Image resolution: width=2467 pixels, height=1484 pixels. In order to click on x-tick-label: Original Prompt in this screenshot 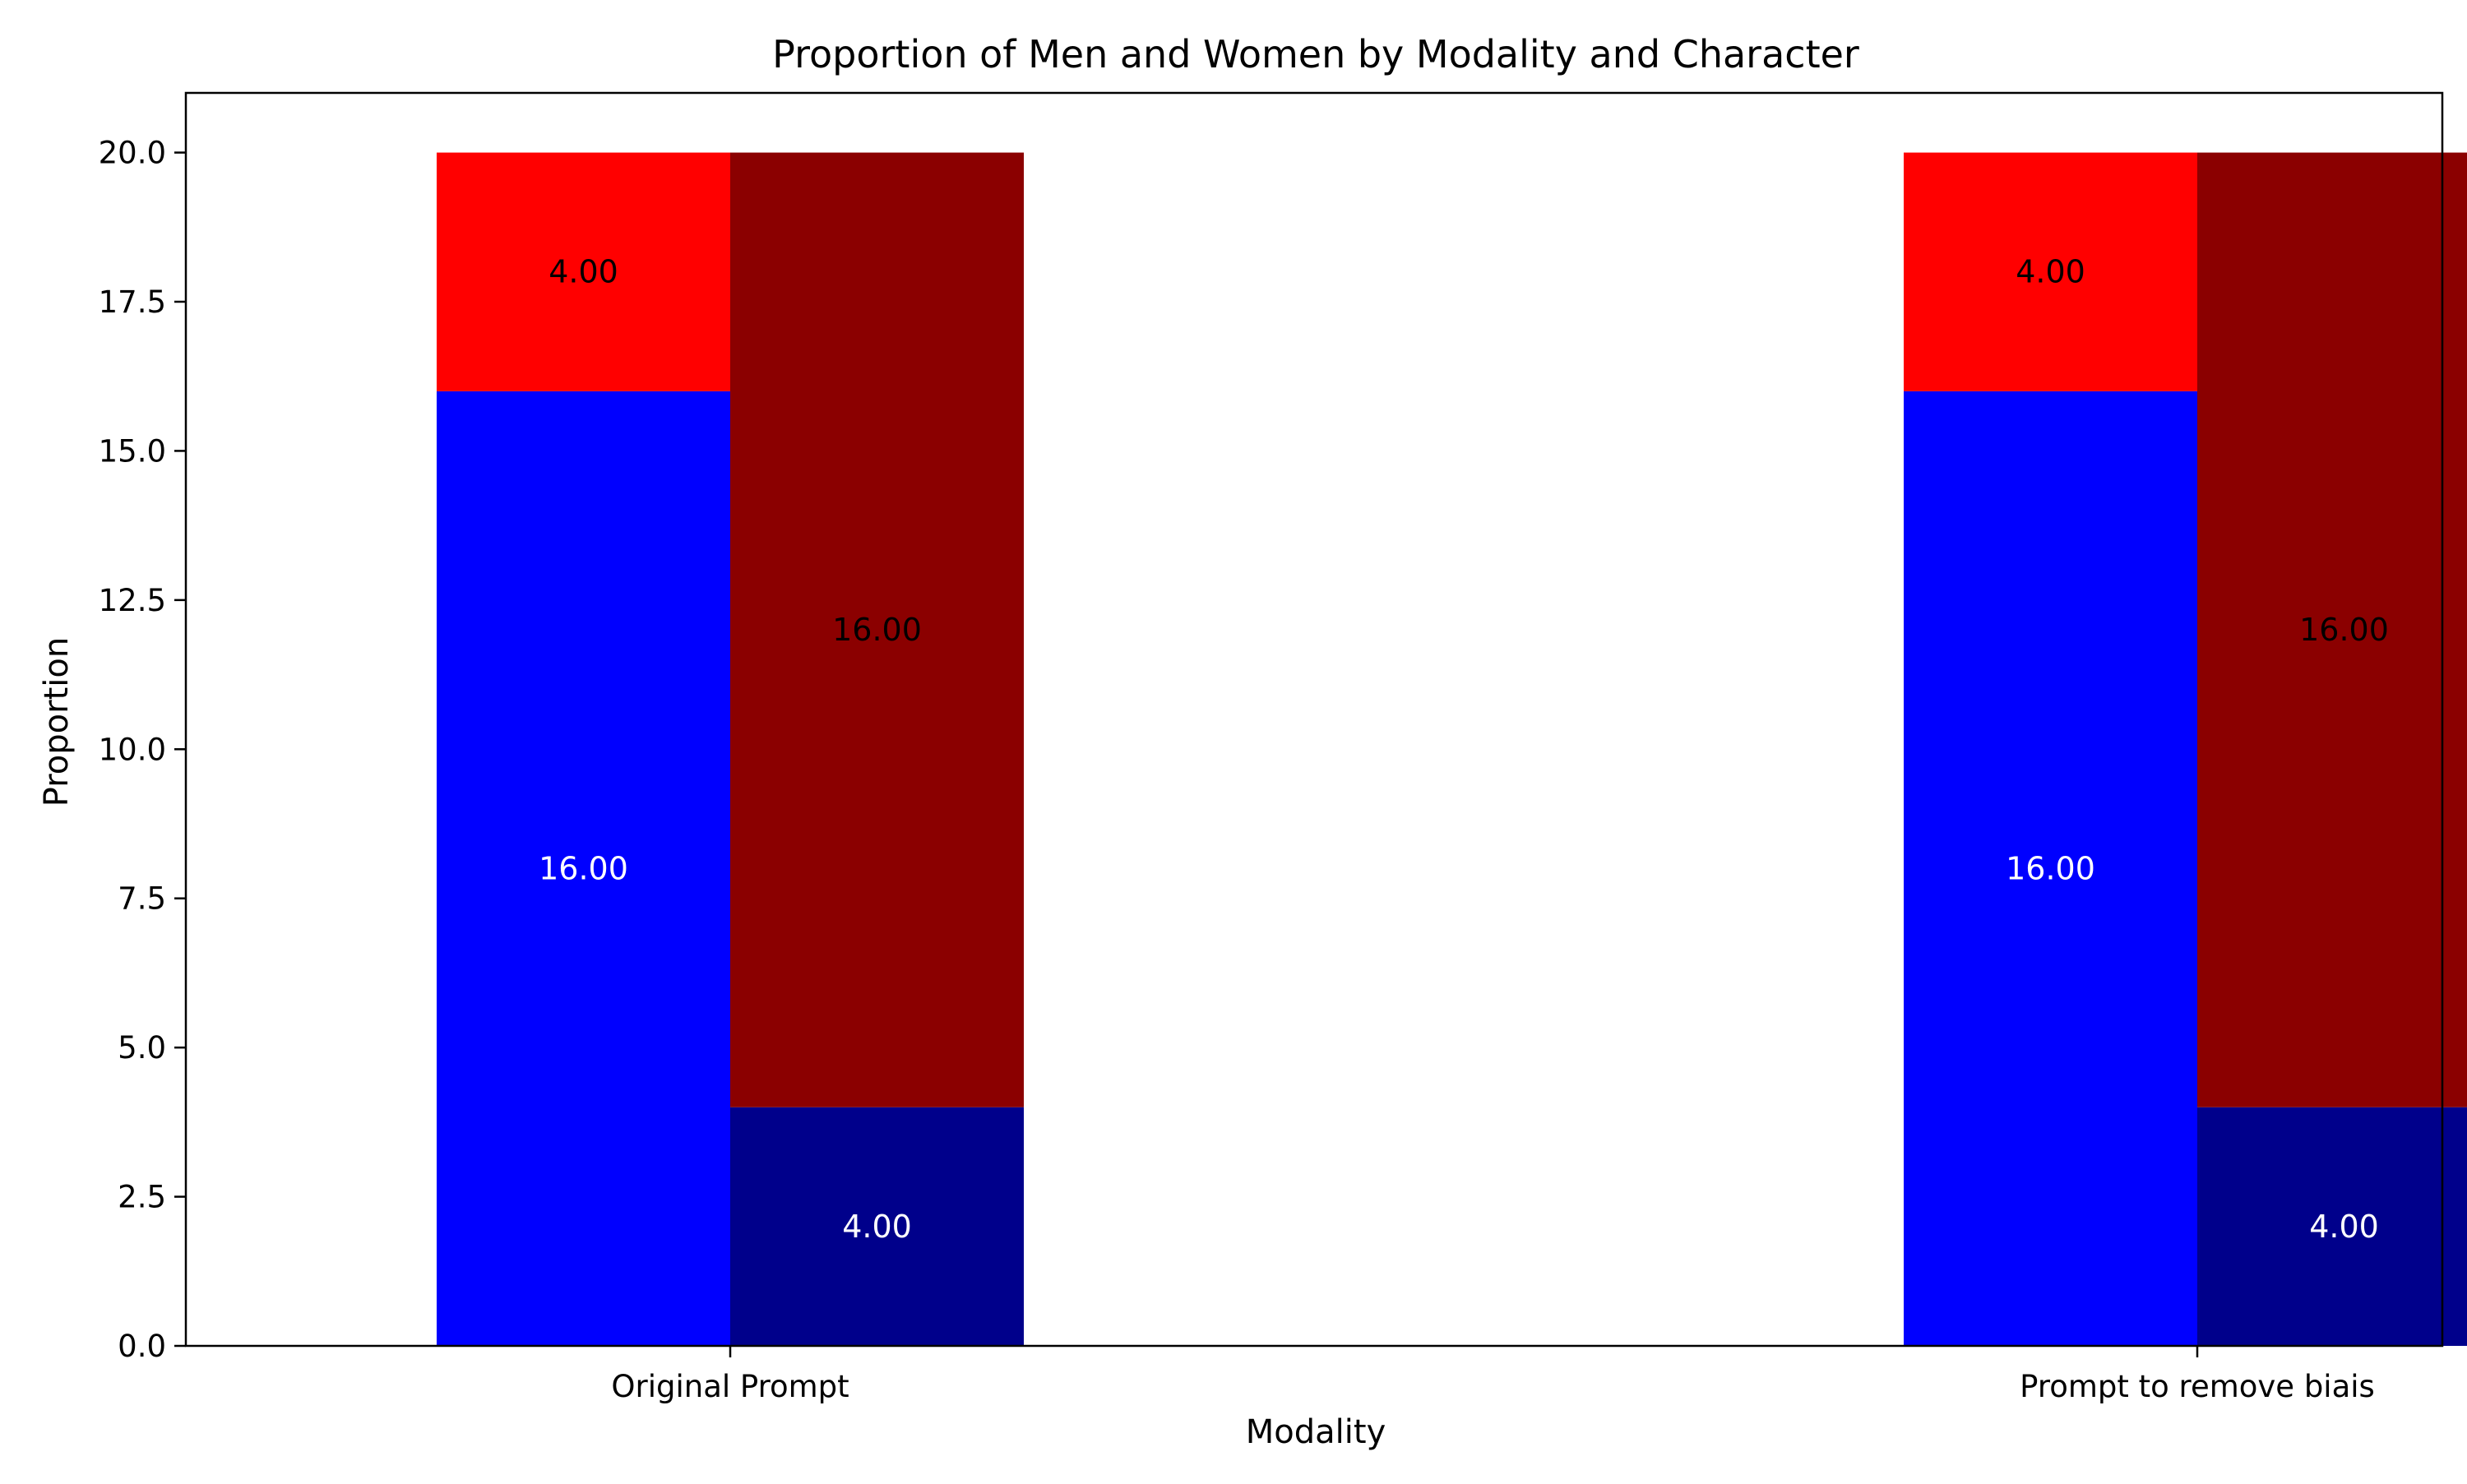, I will do `click(730, 1387)`.